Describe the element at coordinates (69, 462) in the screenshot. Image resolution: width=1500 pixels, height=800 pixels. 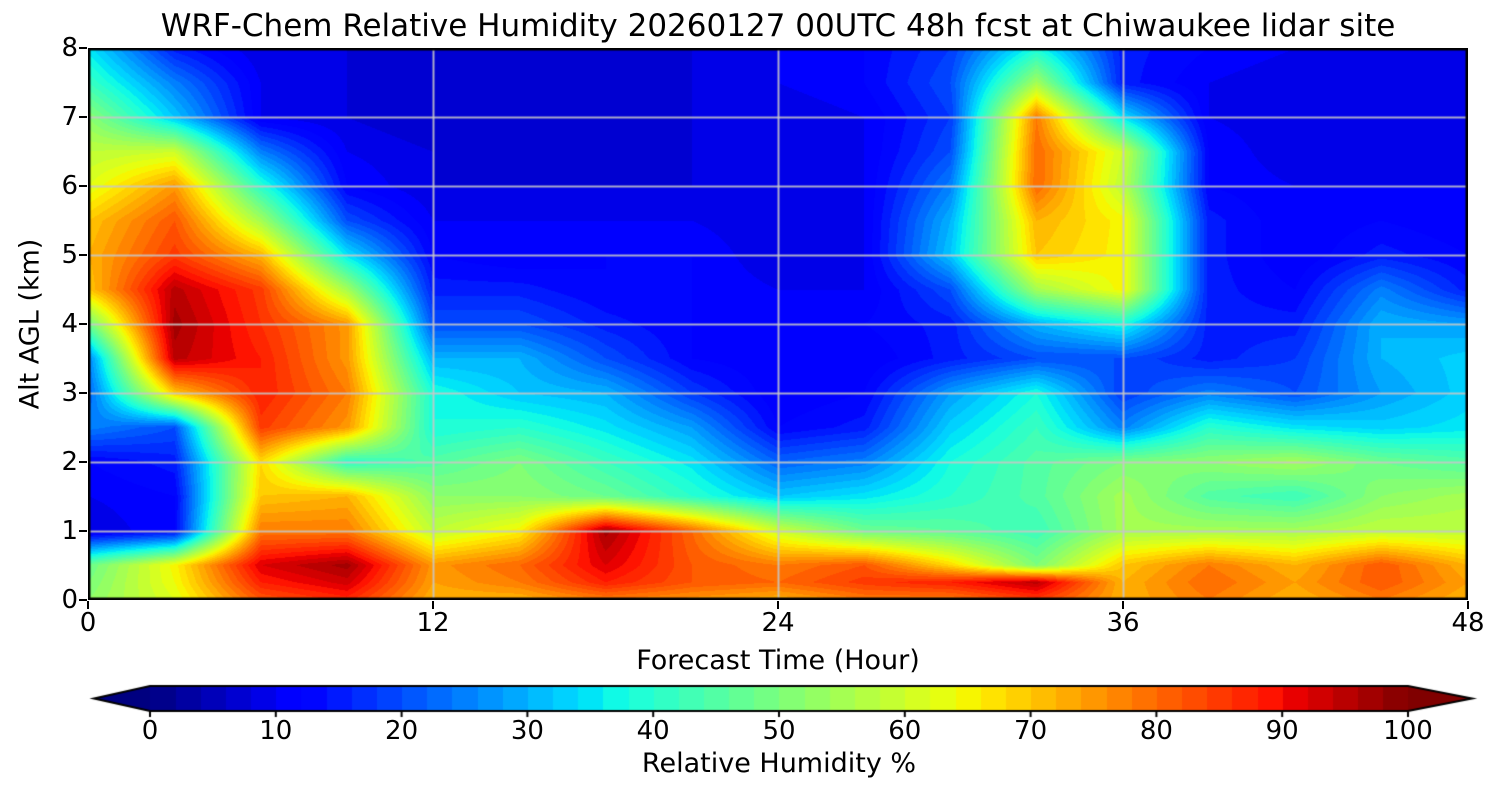
I see `y-tick-label: 2` at that location.